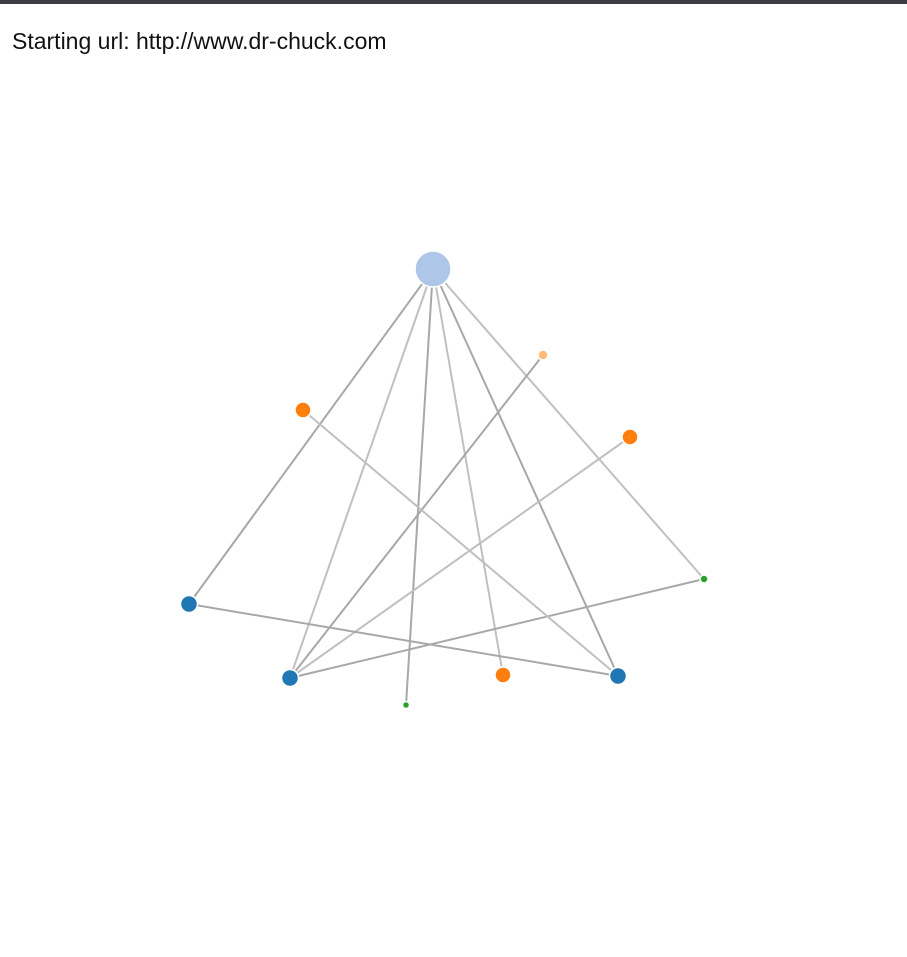 The height and width of the screenshot is (957, 907). What do you see at coordinates (403, 640) in the screenshot?
I see `graph-edge-n4-n8` at bounding box center [403, 640].